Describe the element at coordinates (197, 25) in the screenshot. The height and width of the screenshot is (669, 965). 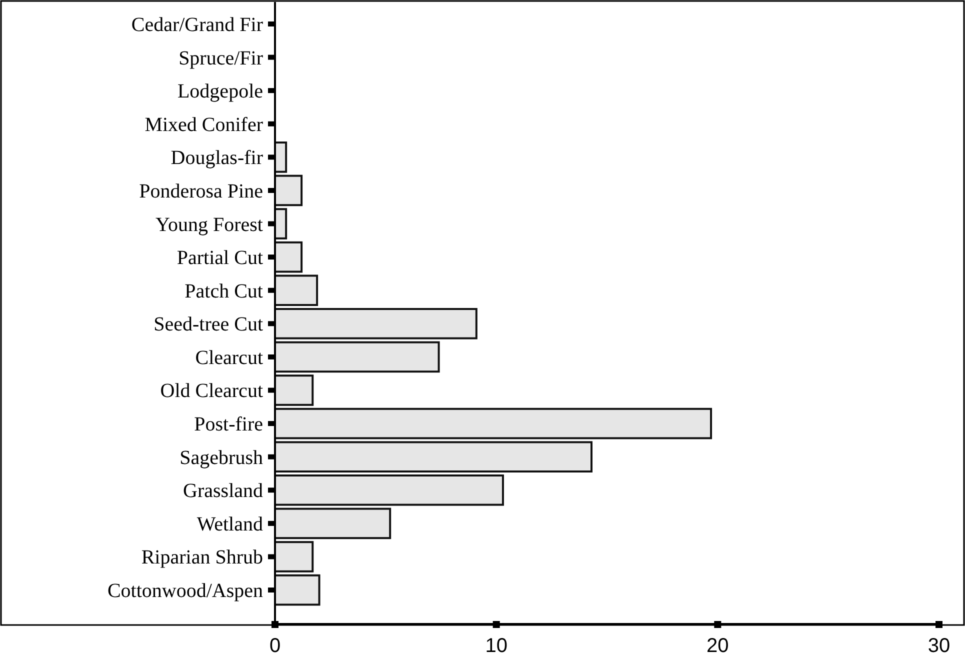
I see `y-tick-label: Cedar/Grand Fir` at that location.